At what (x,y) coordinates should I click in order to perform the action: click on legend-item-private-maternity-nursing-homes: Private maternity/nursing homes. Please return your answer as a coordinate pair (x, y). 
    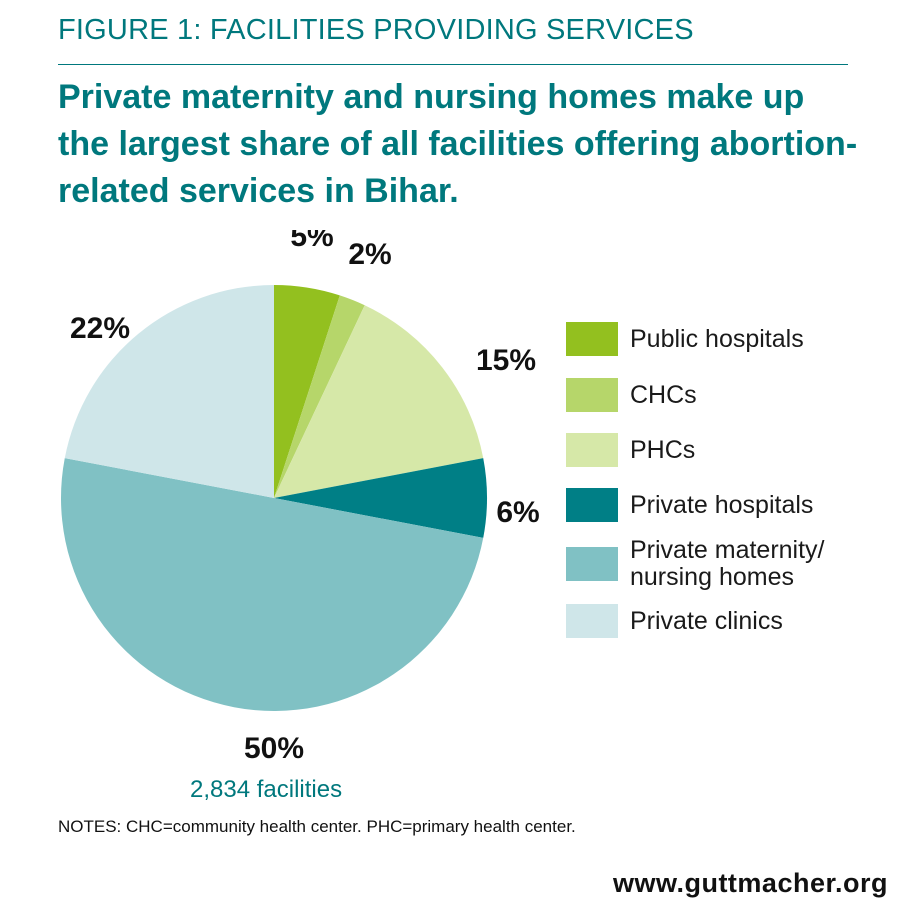
    Looking at the image, I should click on (695, 564).